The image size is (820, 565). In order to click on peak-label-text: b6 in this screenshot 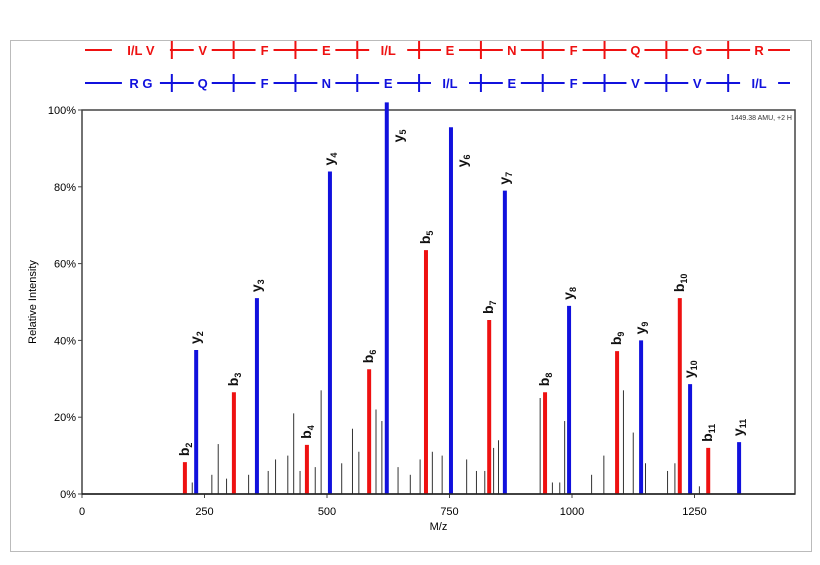, I will do `click(369, 357)`.